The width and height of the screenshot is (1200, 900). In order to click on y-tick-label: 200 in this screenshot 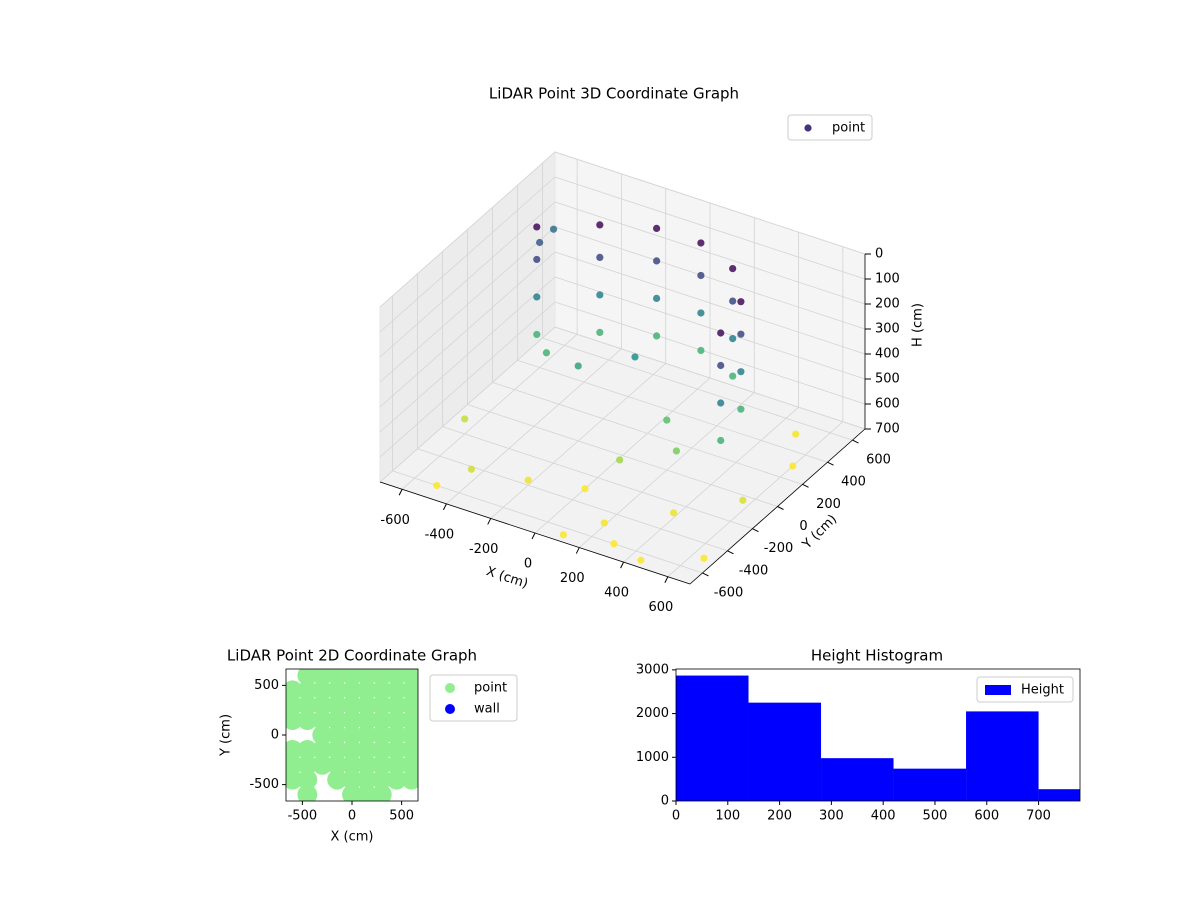, I will do `click(828, 504)`.